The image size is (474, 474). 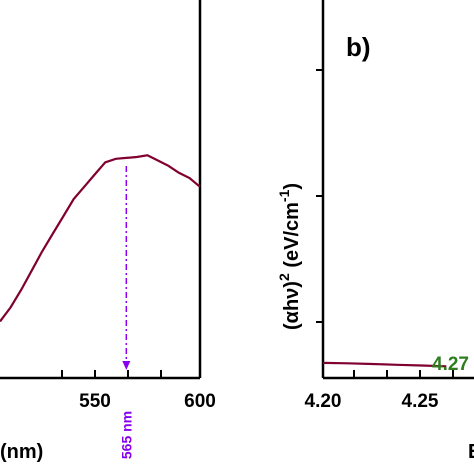 What do you see at coordinates (21, 452) in the screenshot?
I see `panel-a-x-axis-title: (nm)` at bounding box center [21, 452].